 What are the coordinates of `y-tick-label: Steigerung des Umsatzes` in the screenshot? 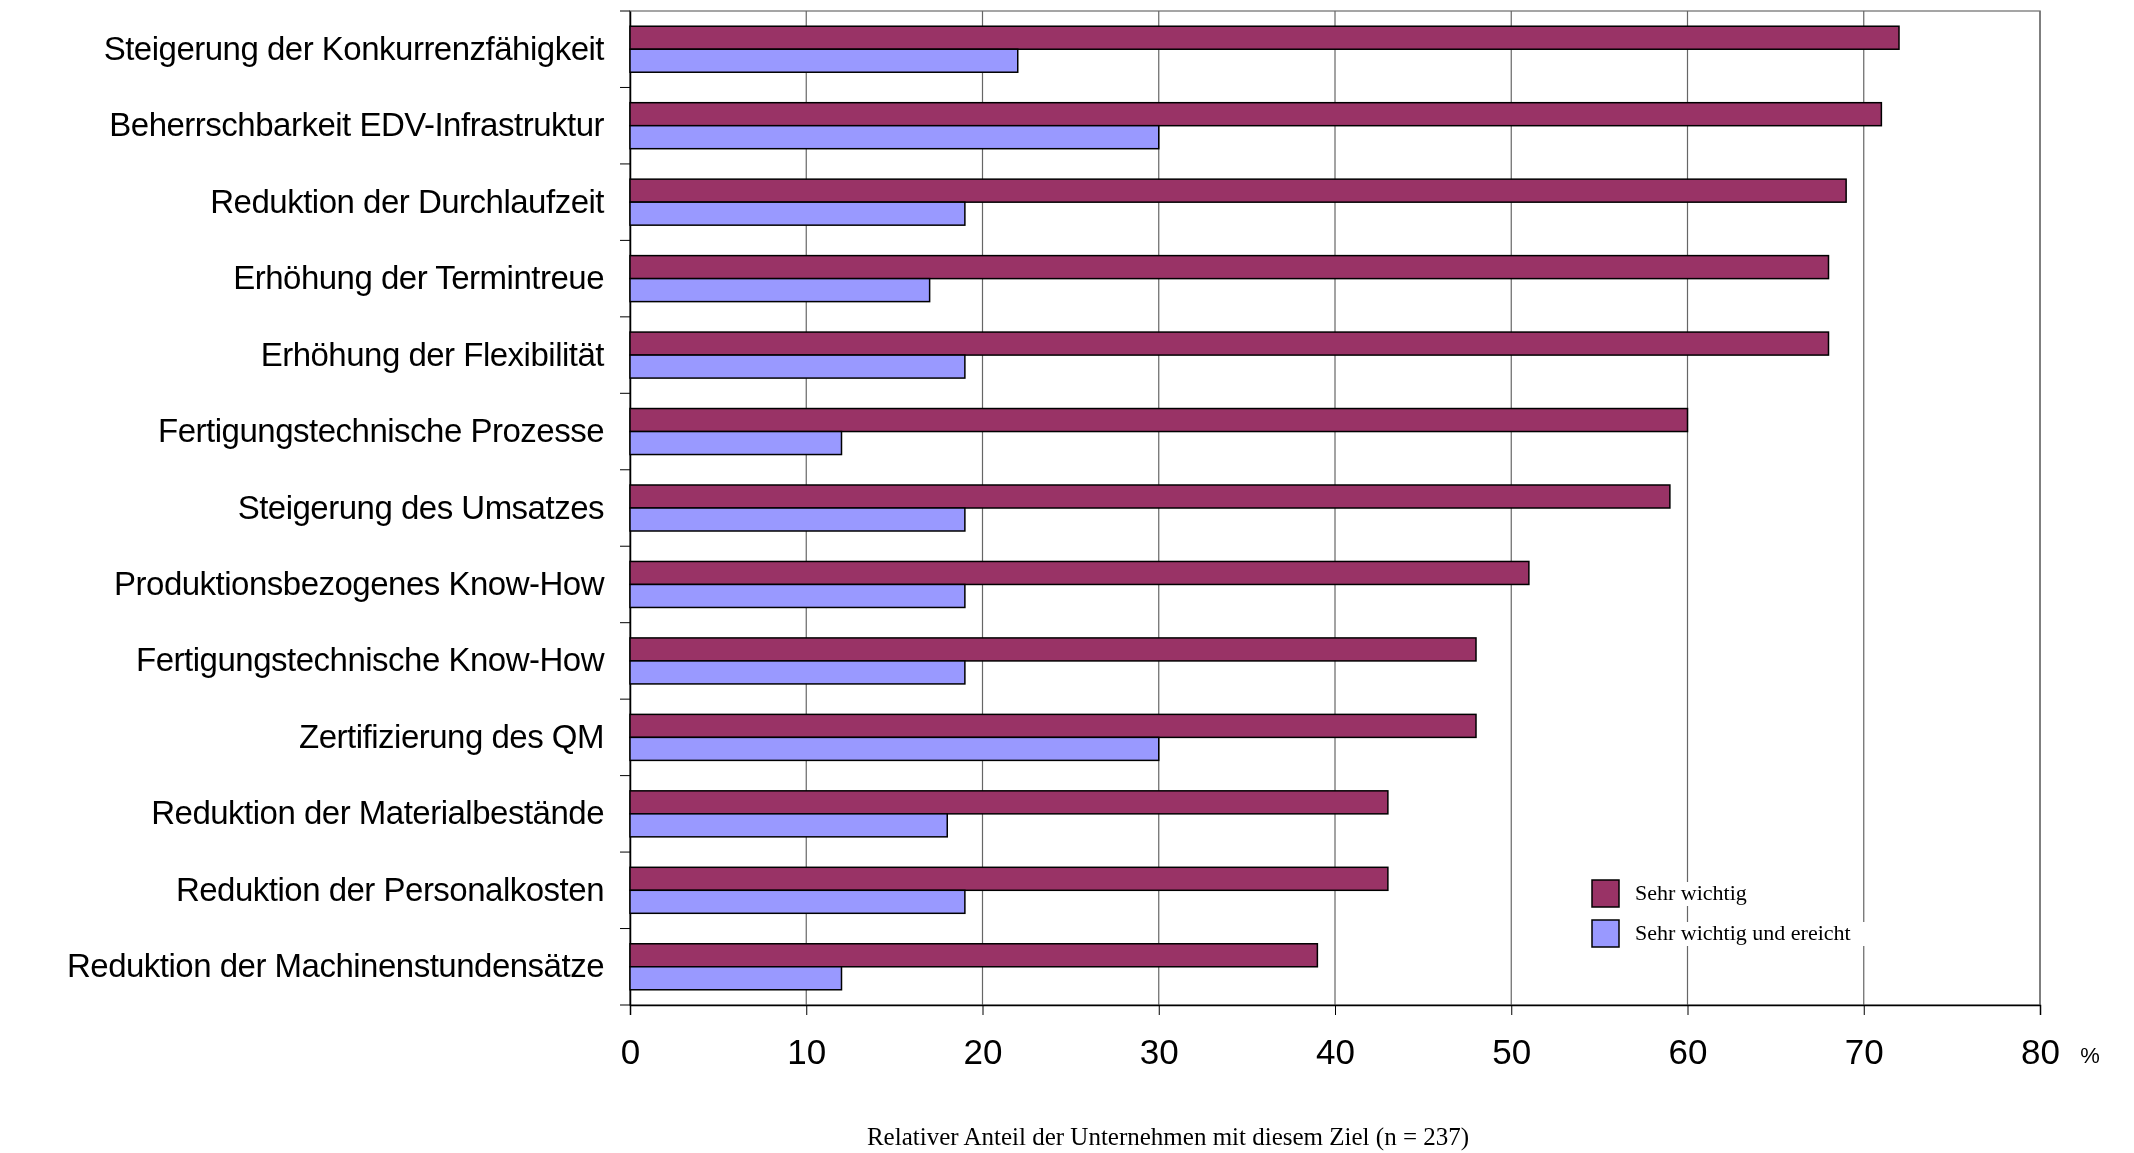 It's located at (420, 507).